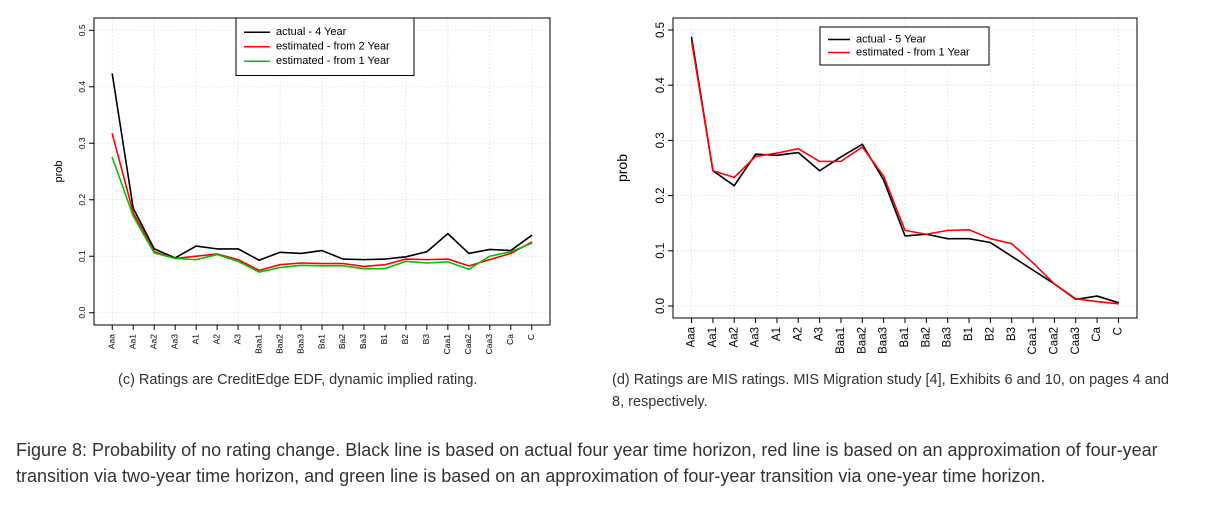 This screenshot has width=1213, height=527. What do you see at coordinates (59, 171) in the screenshot?
I see `y-axis-label: prob` at bounding box center [59, 171].